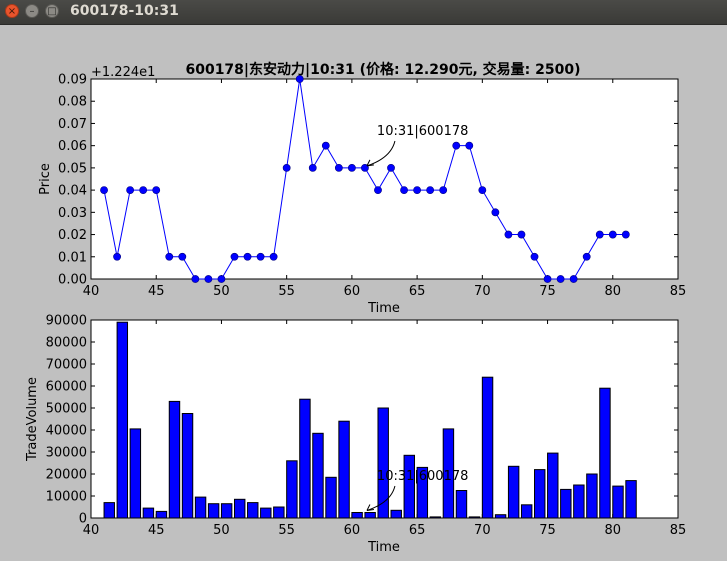 The width and height of the screenshot is (727, 561). What do you see at coordinates (52, 11) in the screenshot?
I see `maximize-window-icon: □` at bounding box center [52, 11].